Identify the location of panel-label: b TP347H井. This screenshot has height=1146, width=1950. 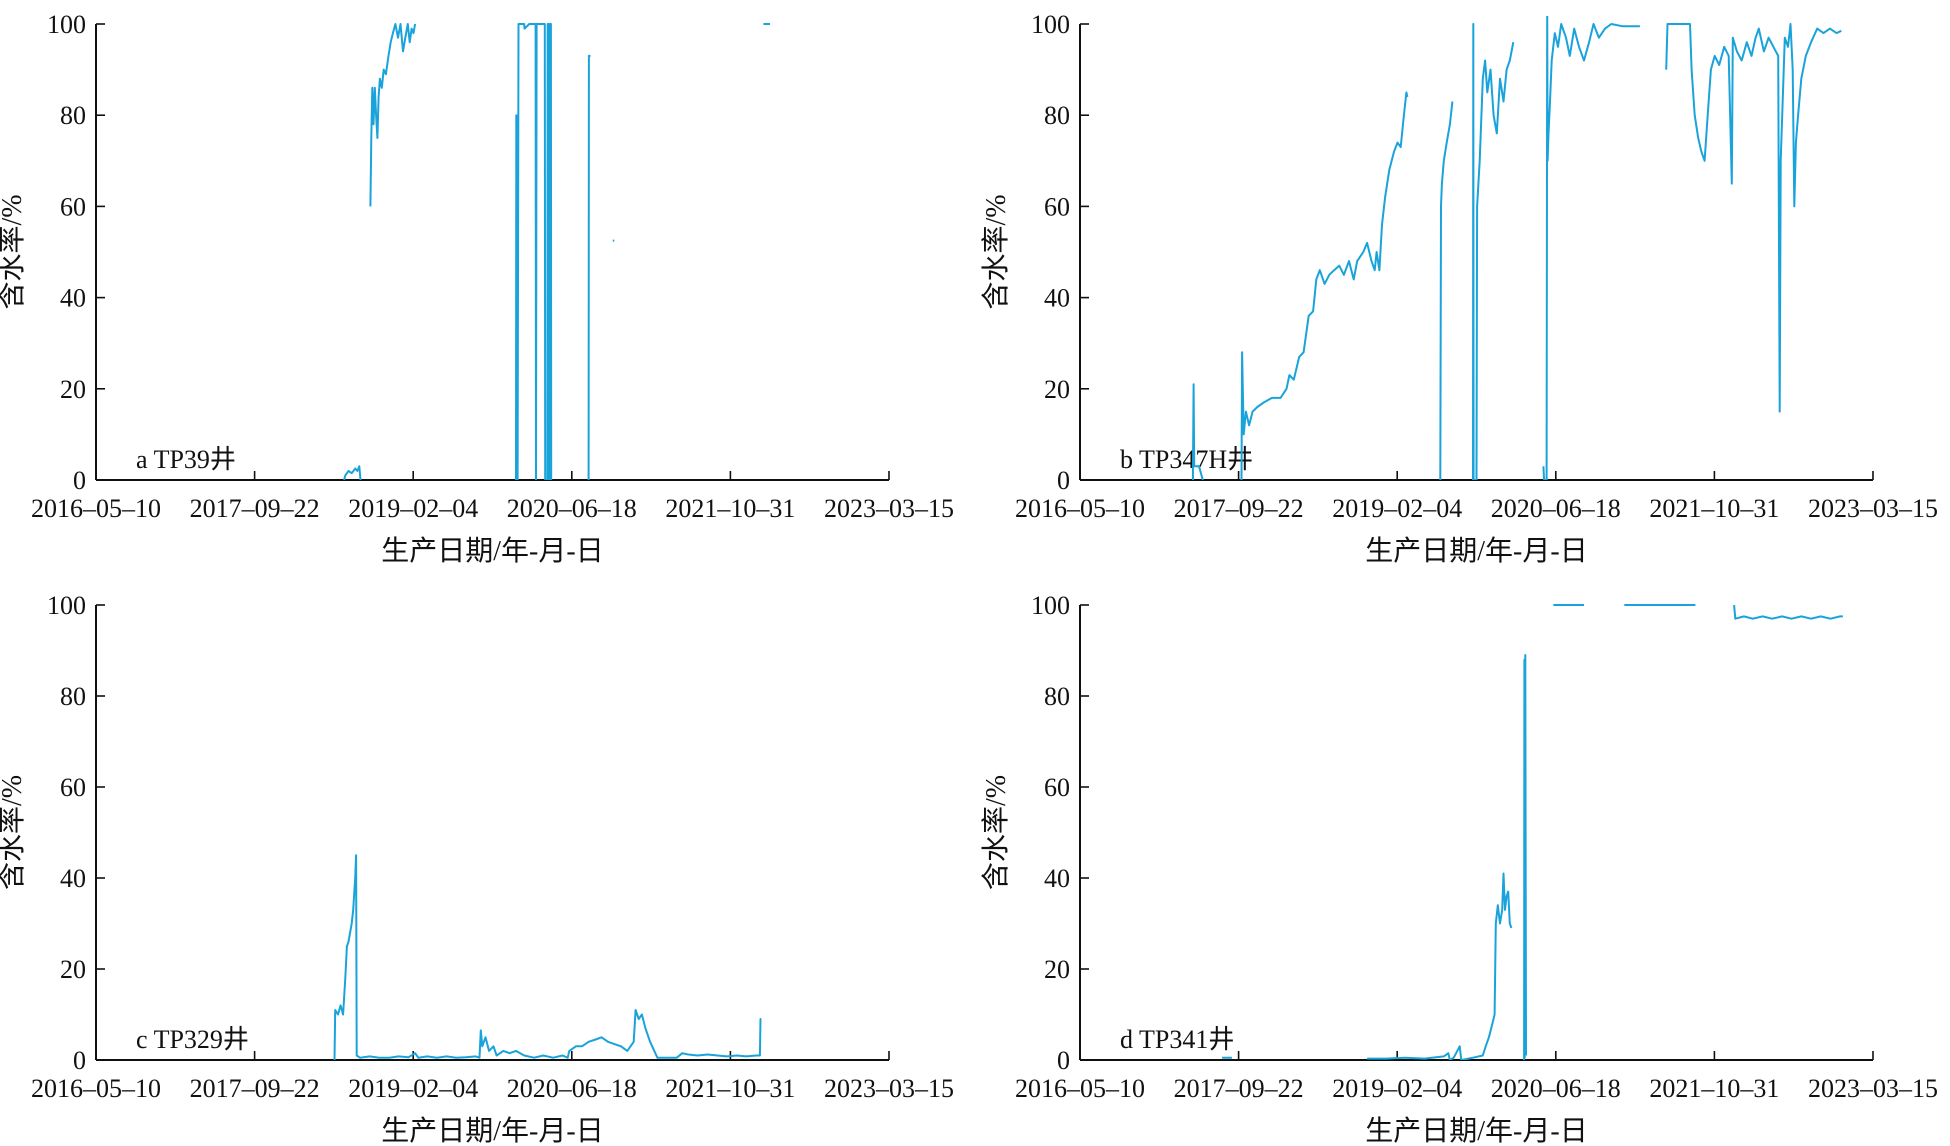
(1186, 459).